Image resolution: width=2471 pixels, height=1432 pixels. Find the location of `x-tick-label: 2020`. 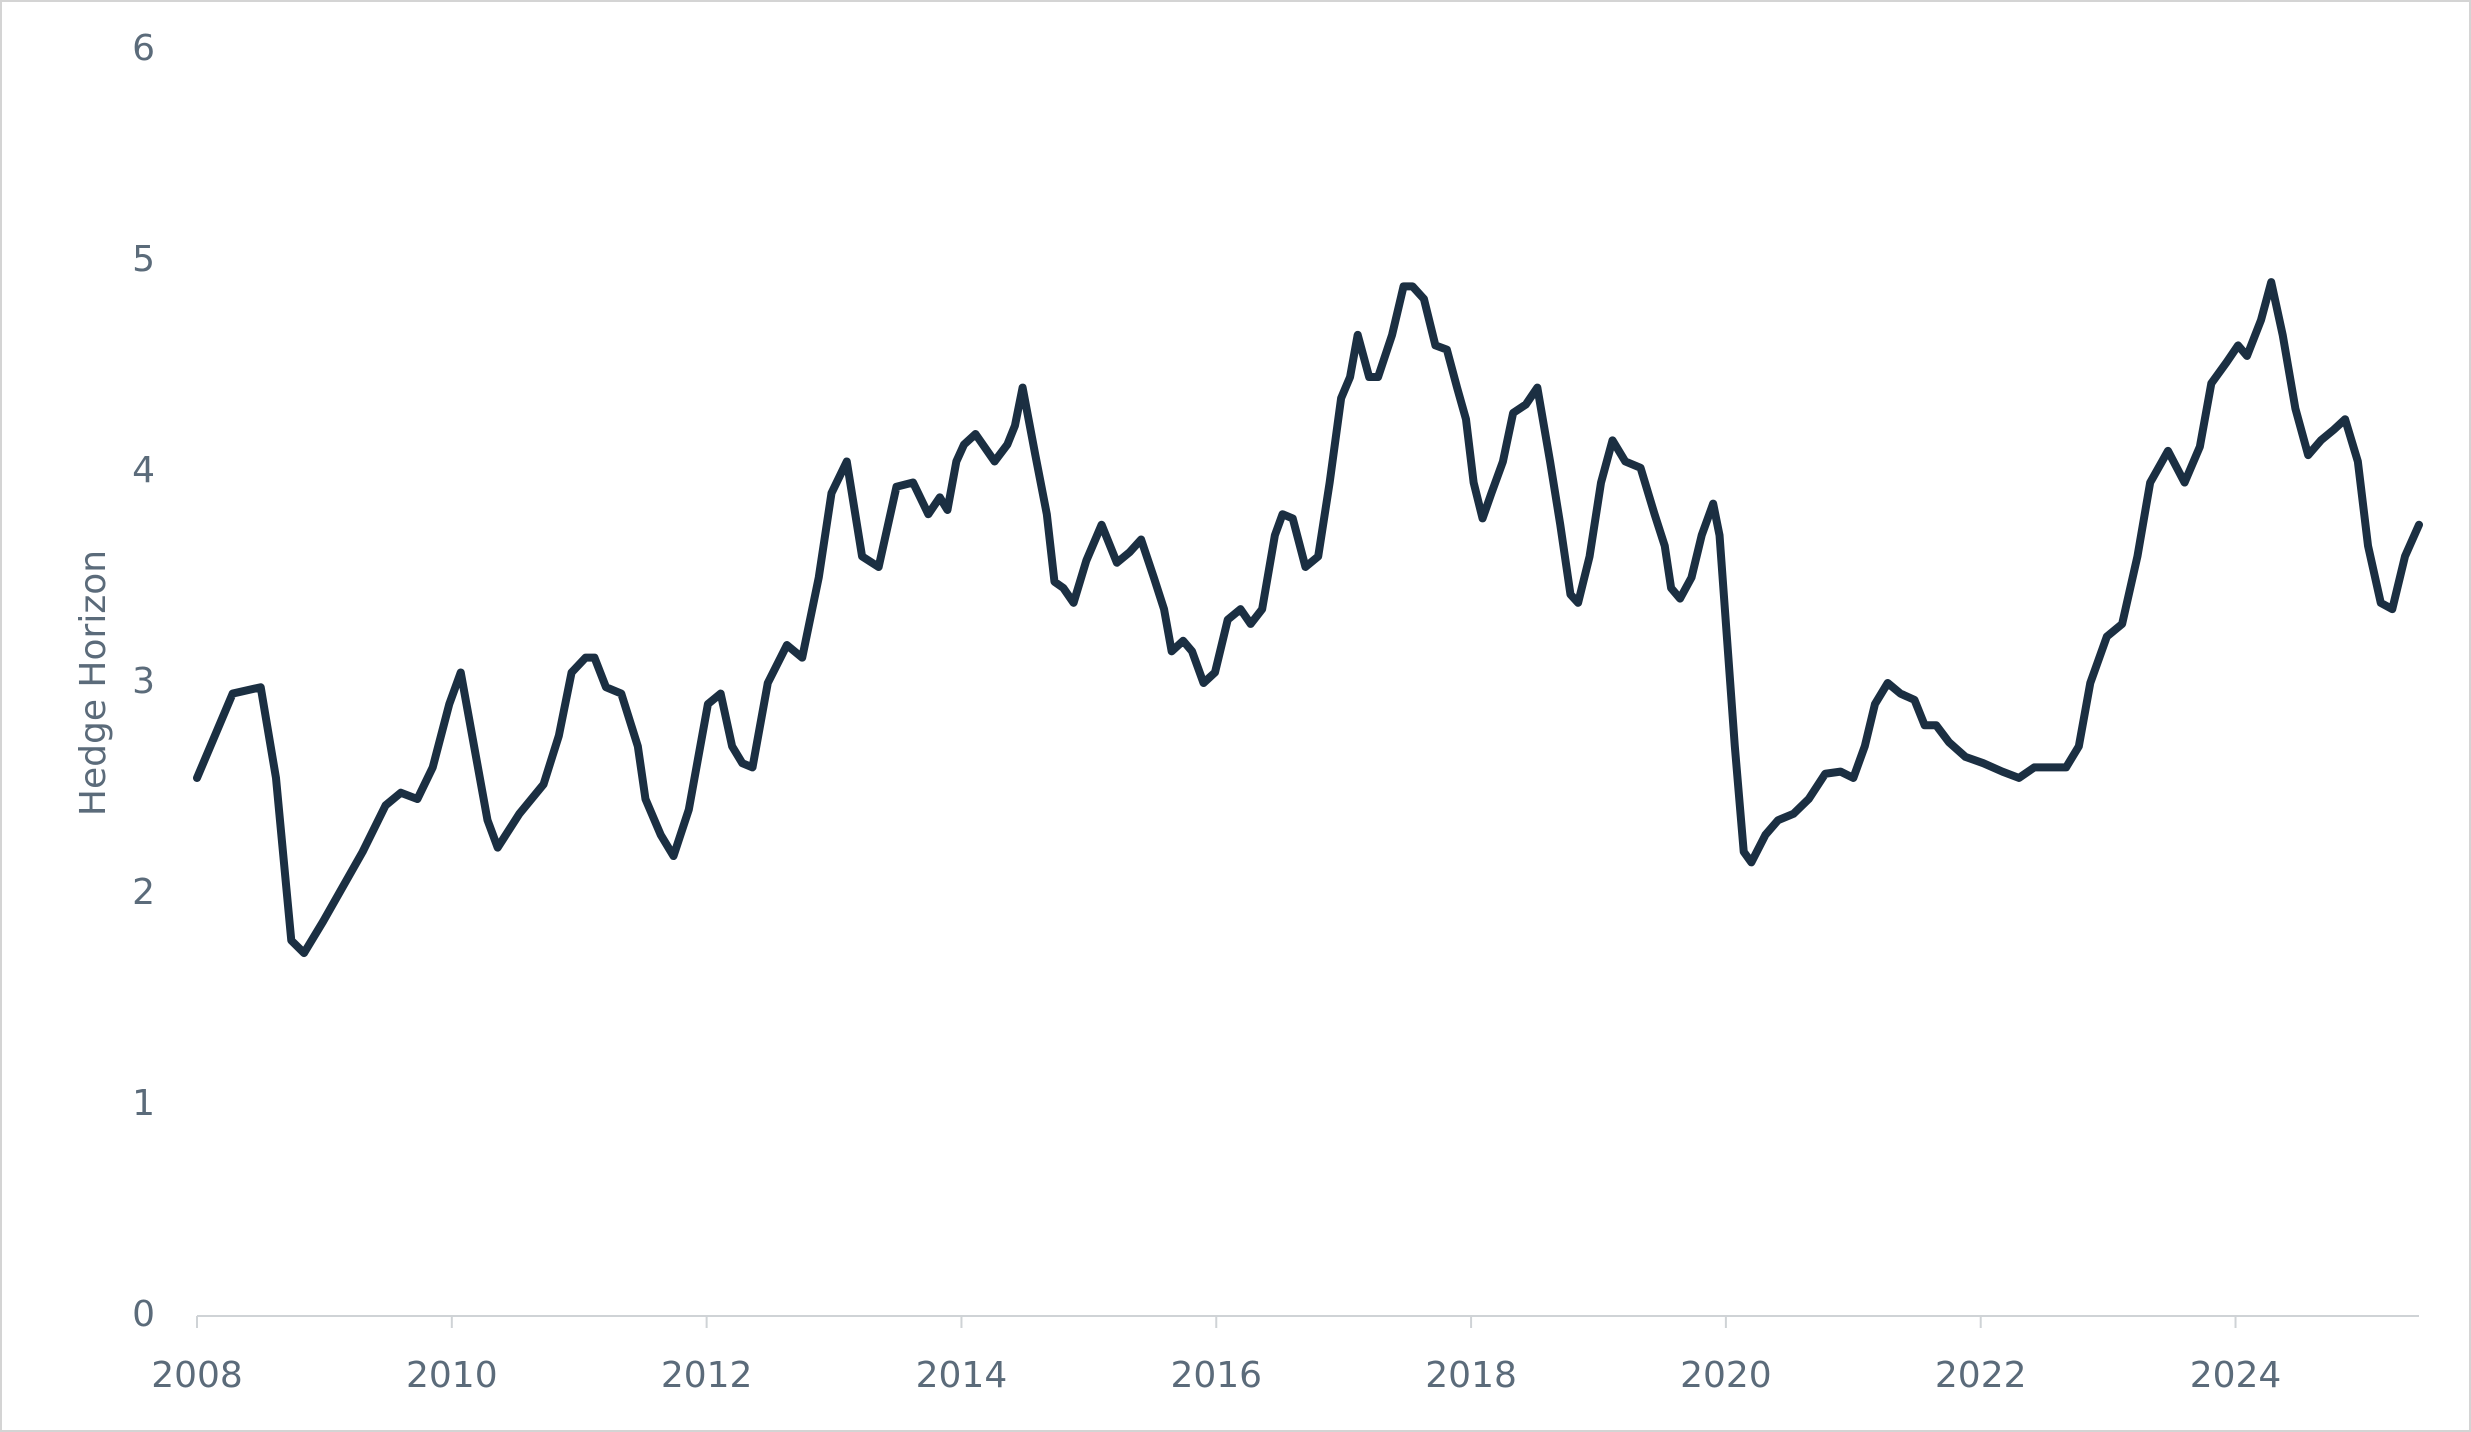

x-tick-label: 2020 is located at coordinates (1726, 1375).